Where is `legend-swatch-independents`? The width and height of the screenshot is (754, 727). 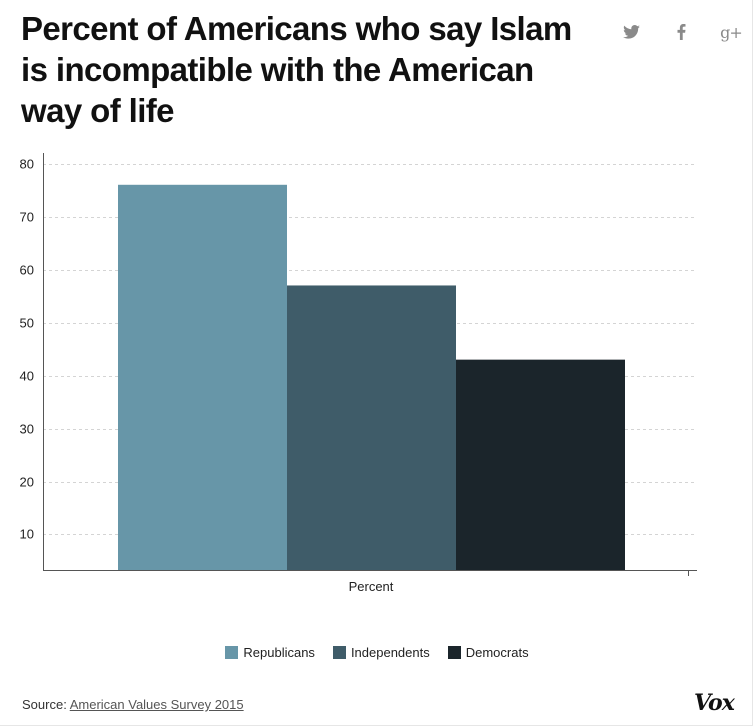 legend-swatch-independents is located at coordinates (339, 652).